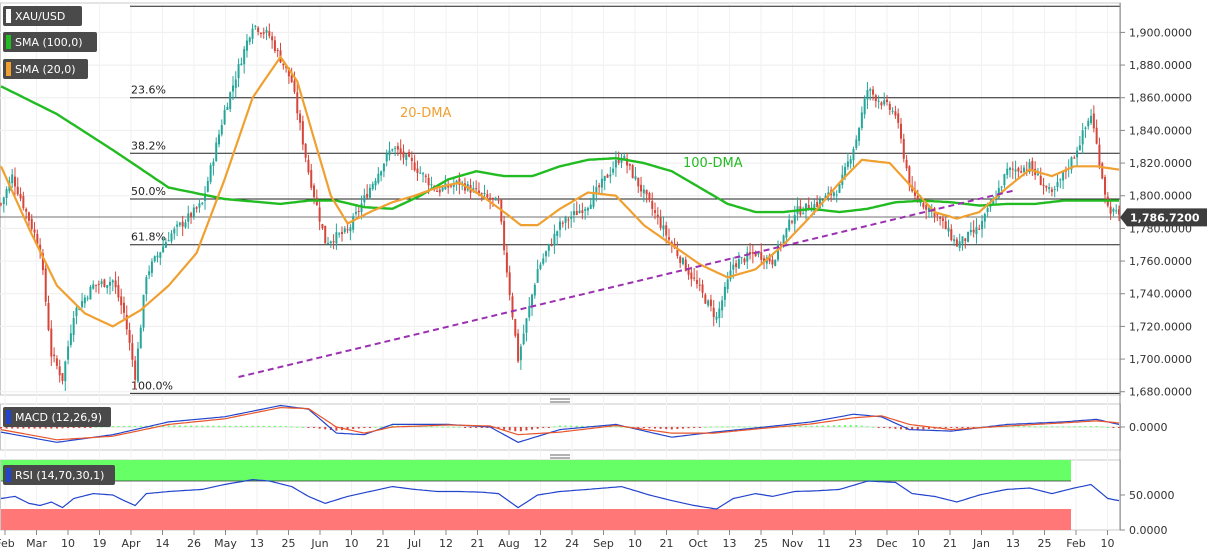 This screenshot has width=1207, height=555. Describe the element at coordinates (59, 475) in the screenshot. I see `legend-rsi: RSI (14,70,30,1)` at that location.